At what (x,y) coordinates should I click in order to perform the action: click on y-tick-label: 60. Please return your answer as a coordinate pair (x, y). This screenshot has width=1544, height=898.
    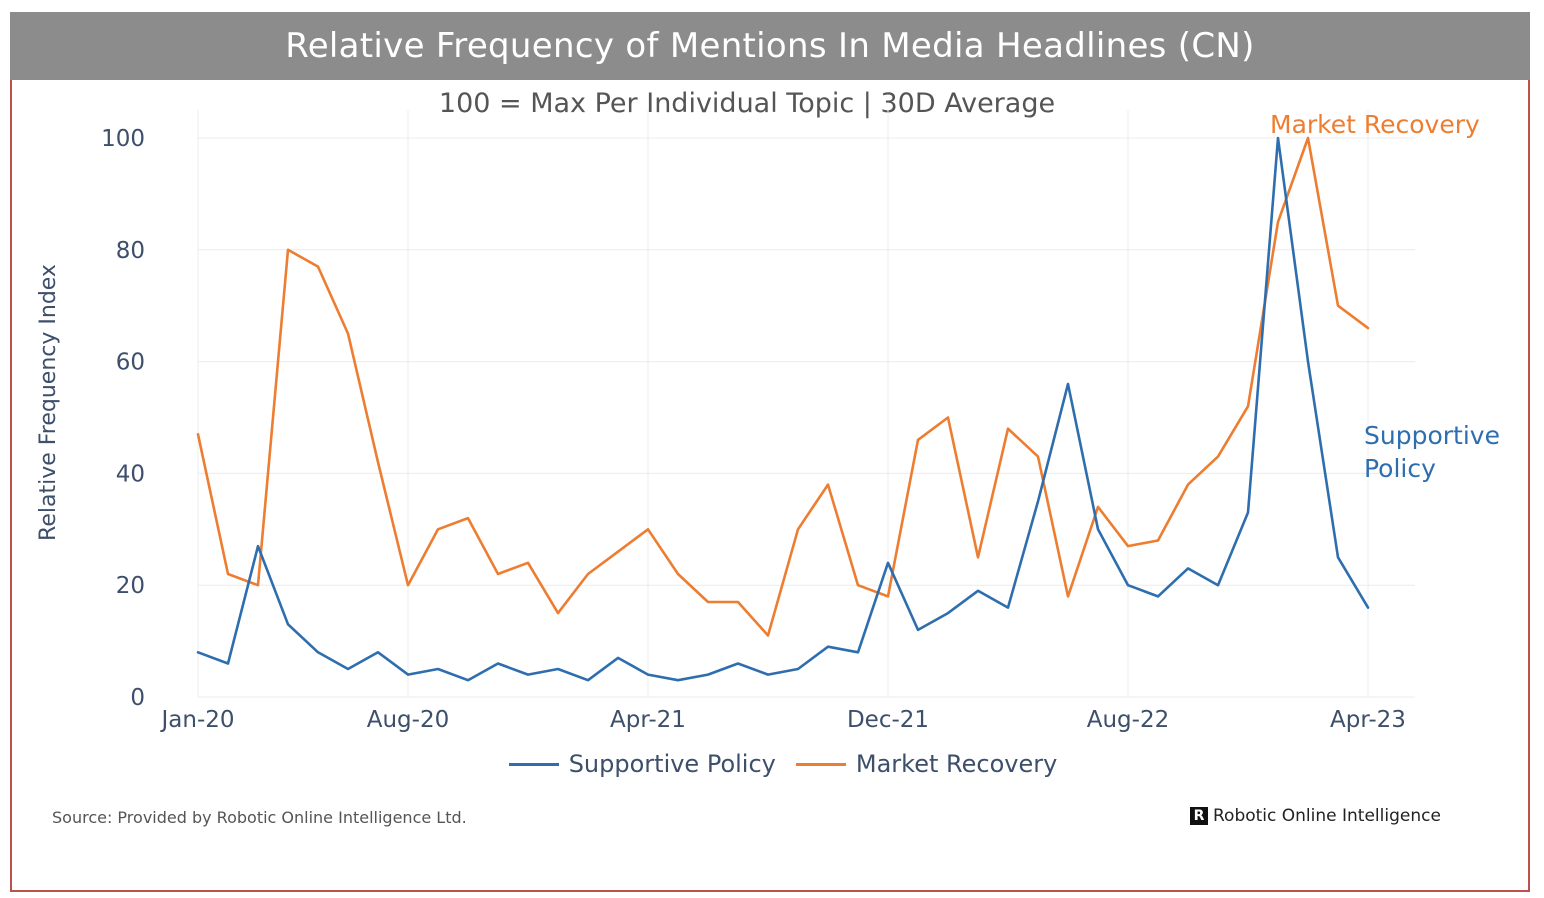
    Looking at the image, I should click on (130, 363).